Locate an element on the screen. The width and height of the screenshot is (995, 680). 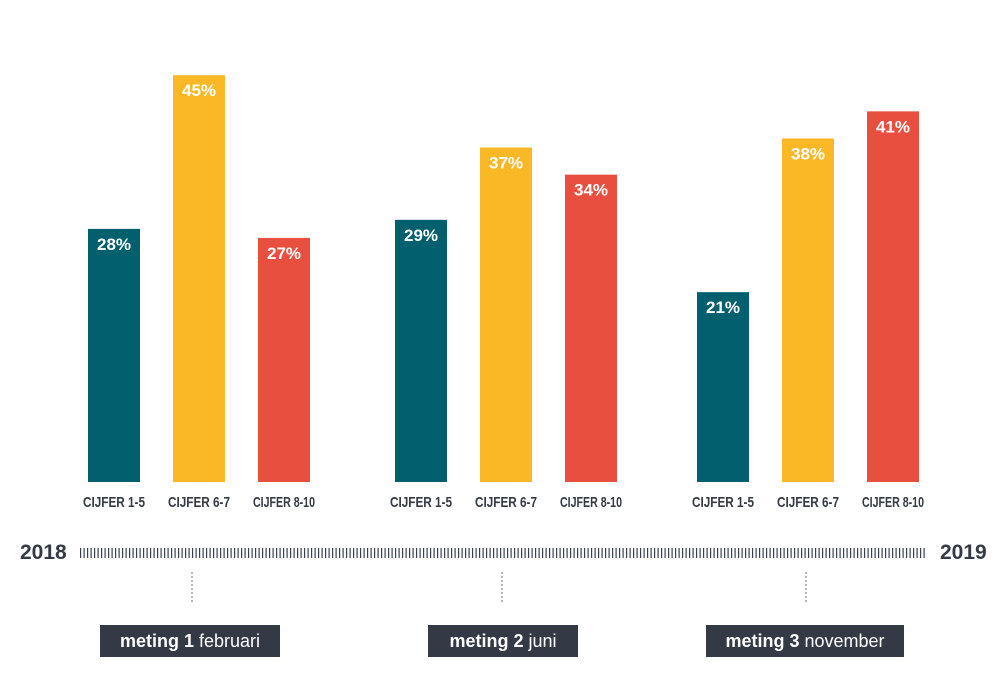
bar-g3-c1 is located at coordinates (723, 387).